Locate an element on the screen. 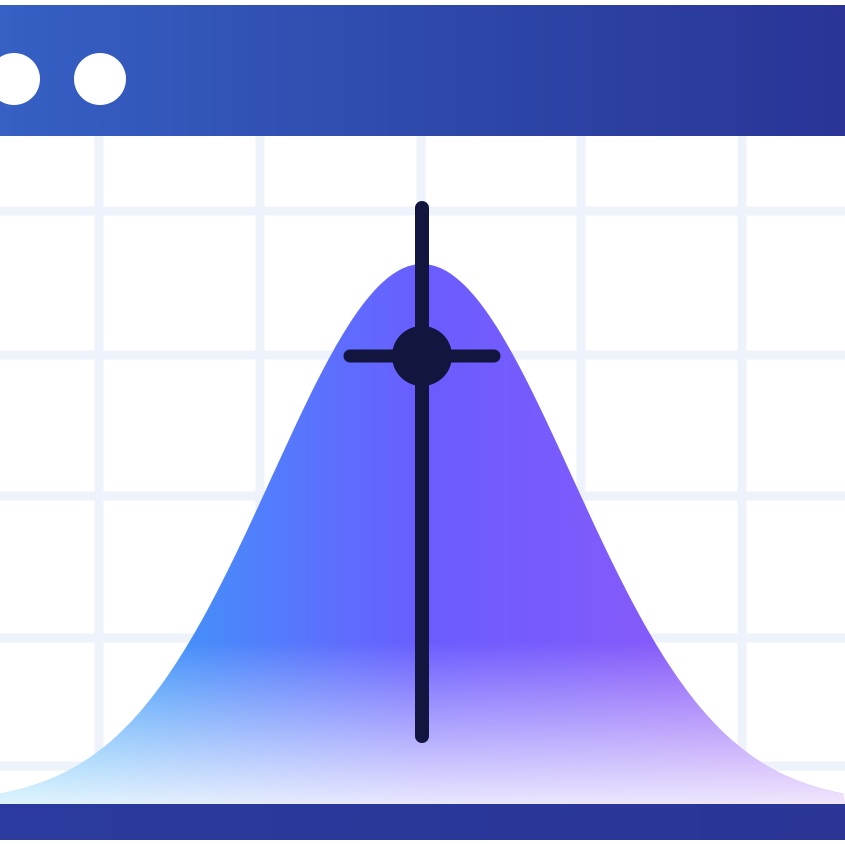 The height and width of the screenshot is (844, 845). peak-marker-dot is located at coordinates (422, 356).